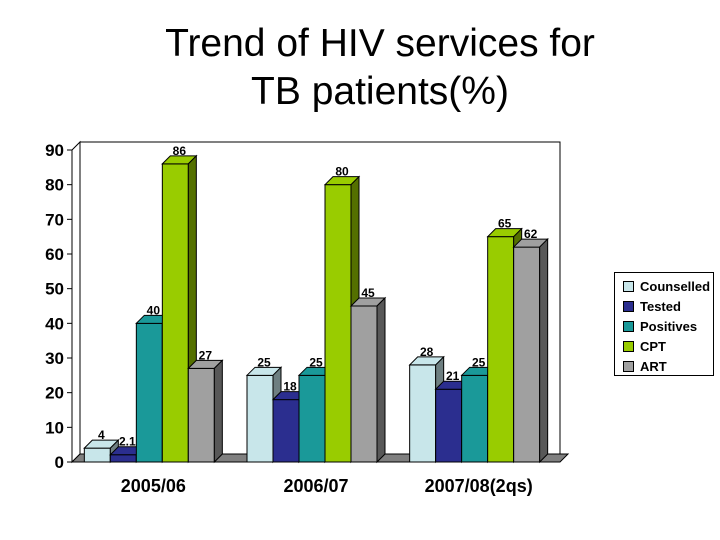 The height and width of the screenshot is (540, 720). What do you see at coordinates (531, 234) in the screenshot?
I see `data-label: 62` at bounding box center [531, 234].